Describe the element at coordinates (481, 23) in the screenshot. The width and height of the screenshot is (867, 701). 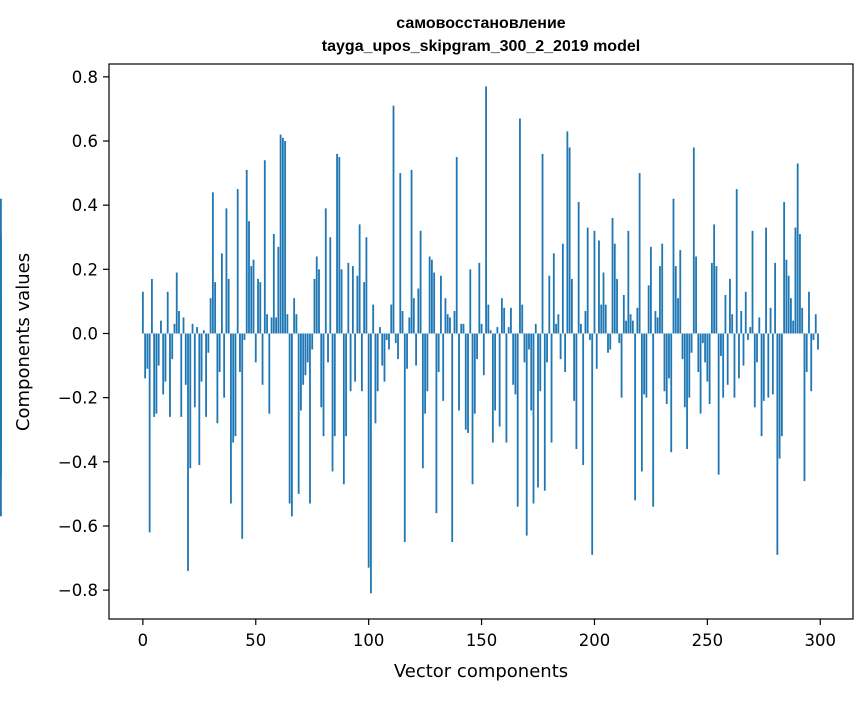
I see `chart-title: самовосстановление` at that location.